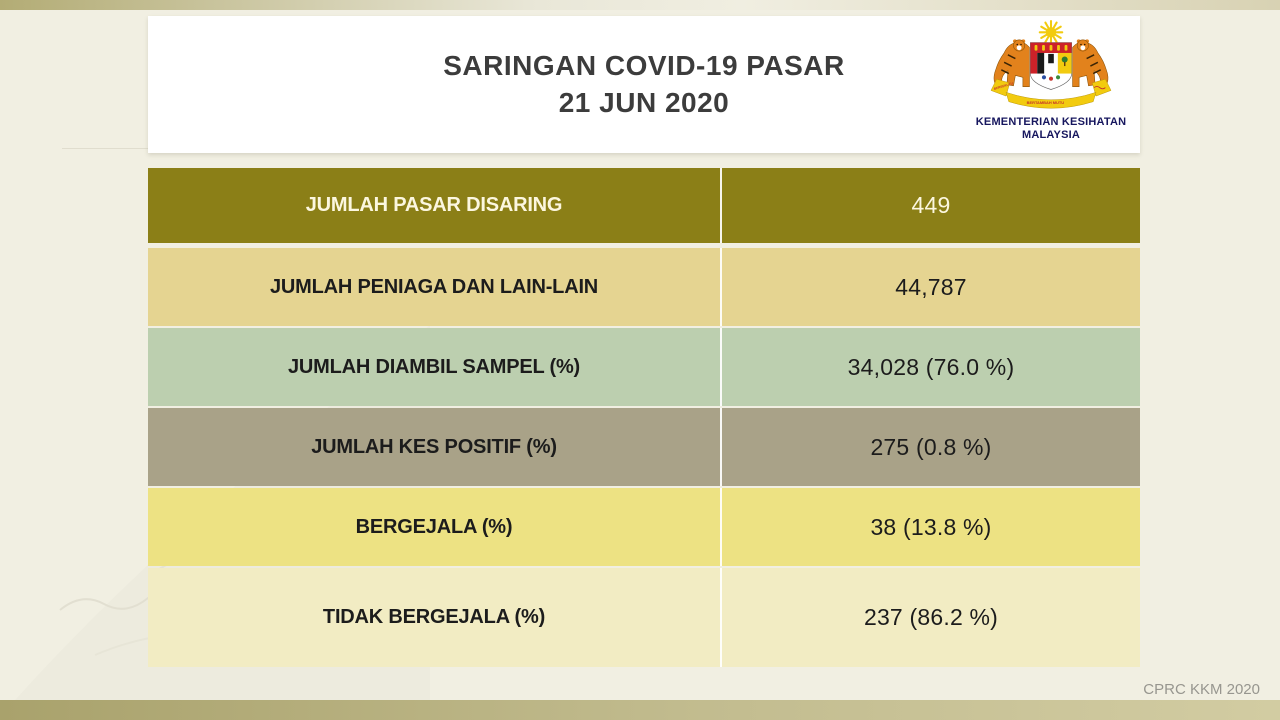  I want to click on footer-credit: CPRC KKM 2020, so click(1201, 689).